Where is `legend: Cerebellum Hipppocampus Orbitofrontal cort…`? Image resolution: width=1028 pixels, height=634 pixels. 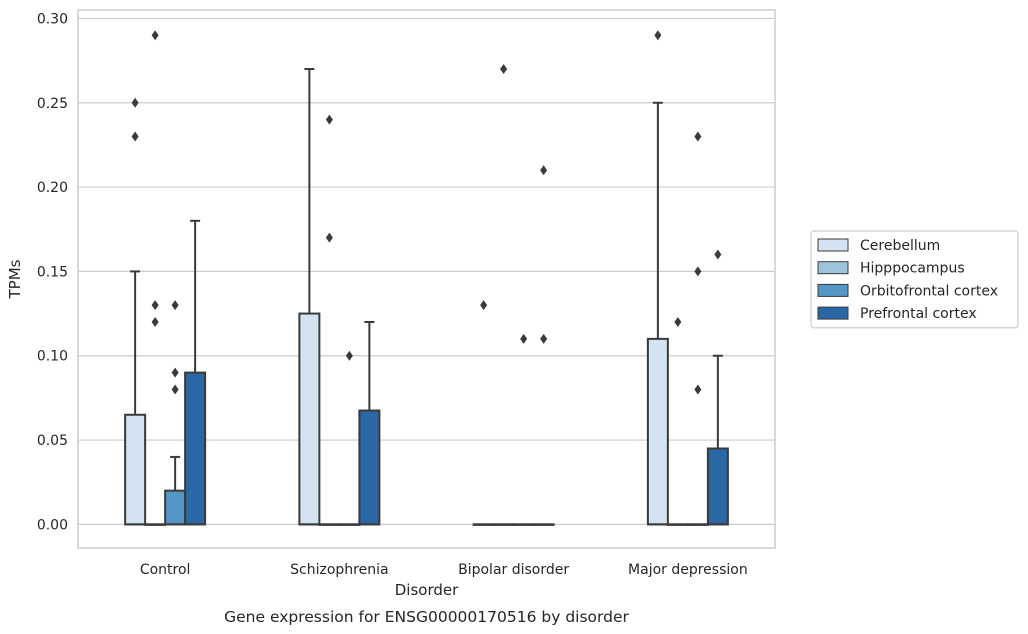 legend: Cerebellum Hipppocampus Orbitofrontal cort… is located at coordinates (914, 279).